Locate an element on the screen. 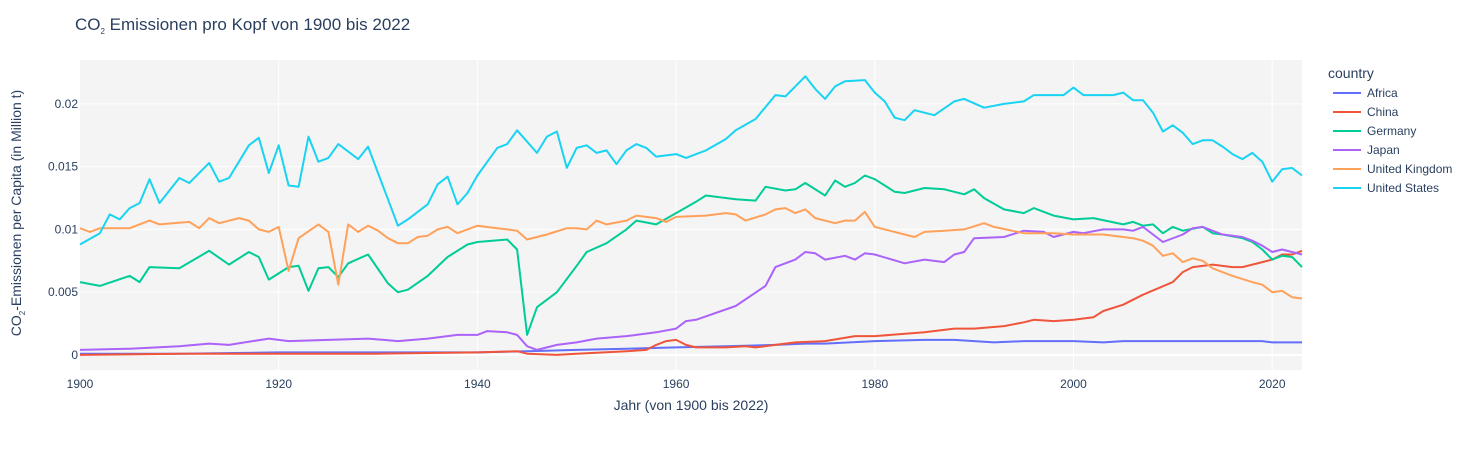  x-tick-label: 1980 is located at coordinates (874, 384).